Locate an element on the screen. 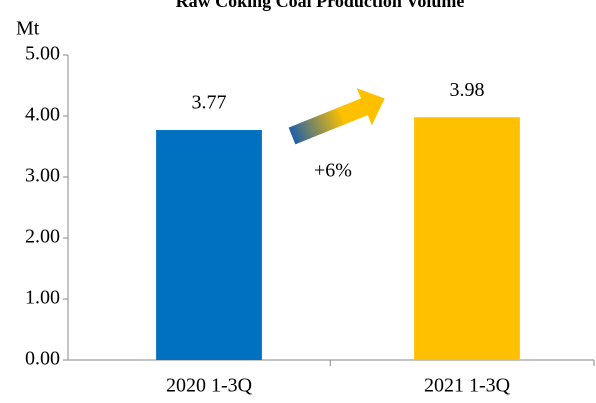 This screenshot has height=403, width=596. y-tick-label: 5.00 is located at coordinates (42, 54).